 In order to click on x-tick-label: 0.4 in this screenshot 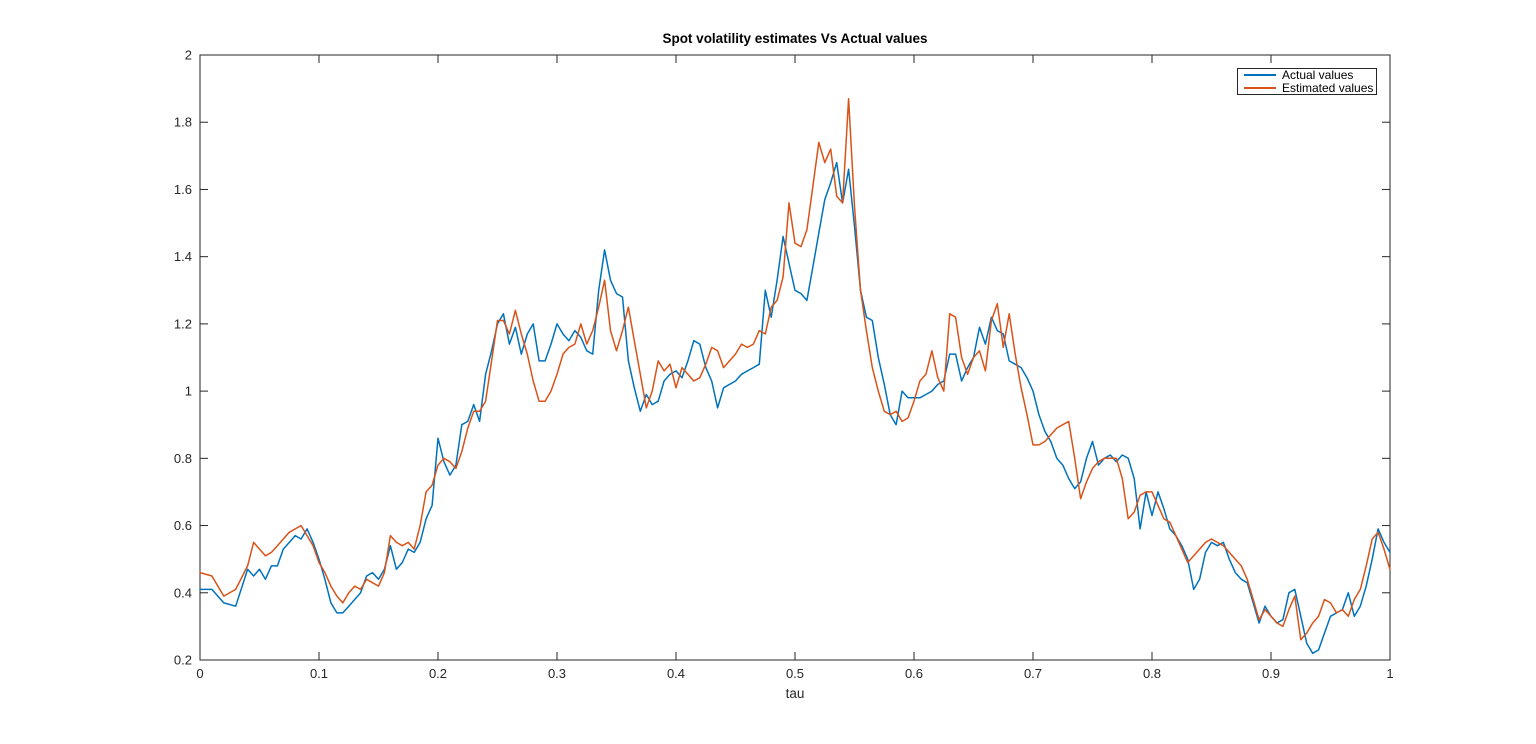, I will do `click(676, 673)`.